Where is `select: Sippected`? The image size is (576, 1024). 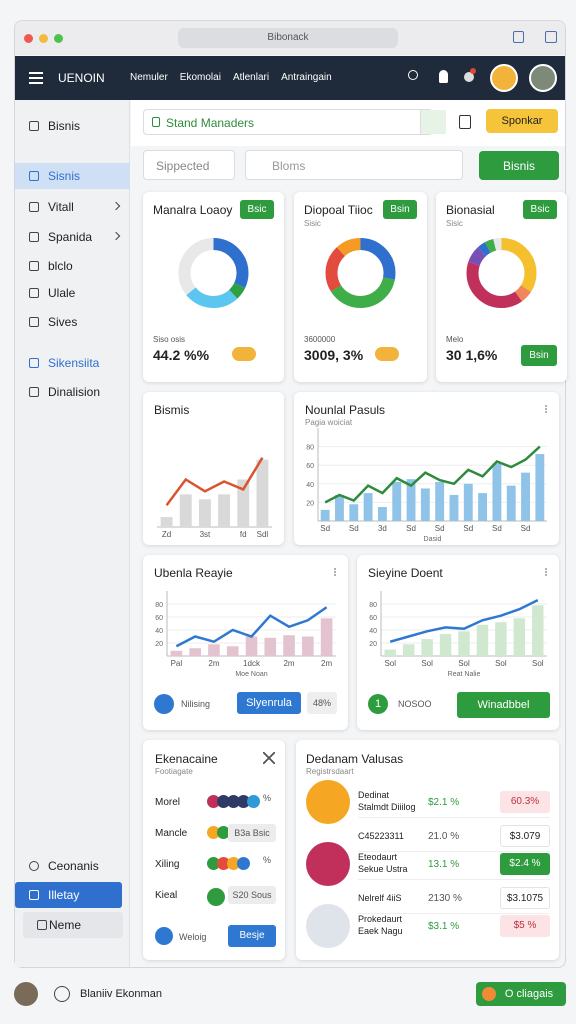
select: Sippected is located at coordinates (189, 165).